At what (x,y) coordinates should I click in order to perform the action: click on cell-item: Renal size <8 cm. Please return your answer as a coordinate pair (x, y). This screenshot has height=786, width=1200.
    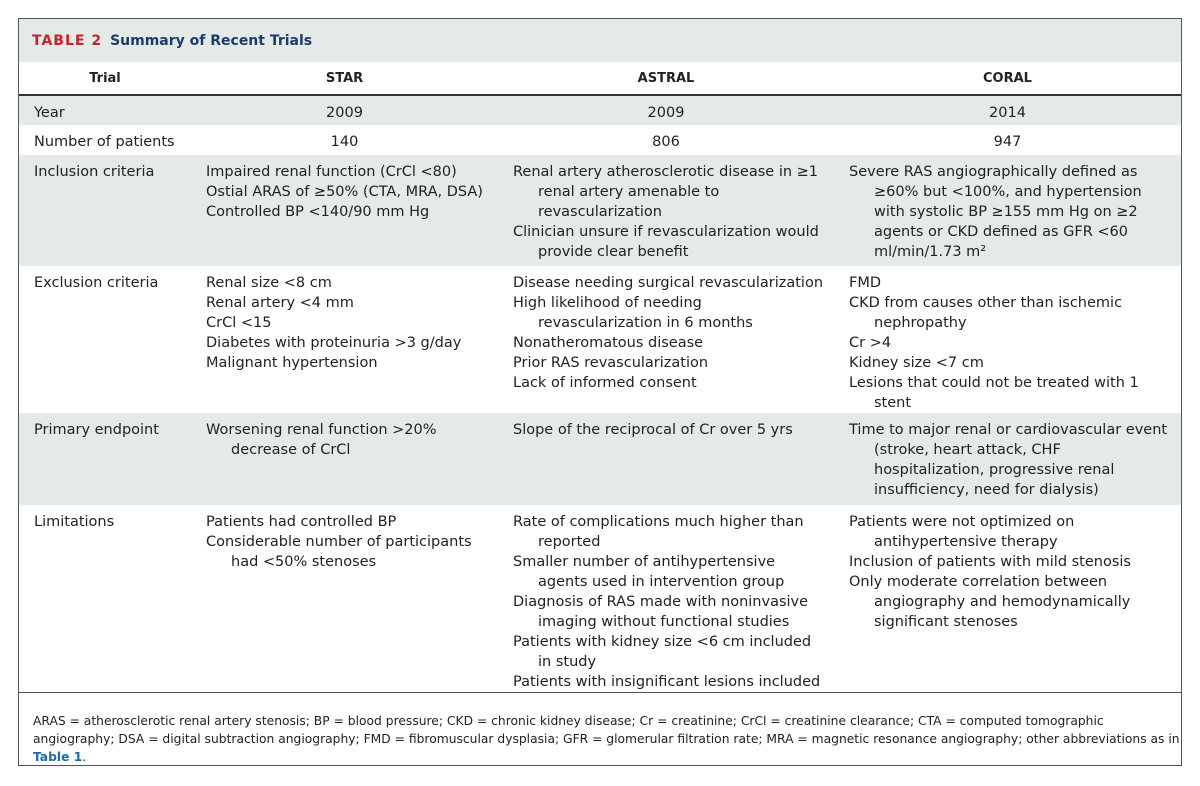
    Looking at the image, I should click on (269, 283).